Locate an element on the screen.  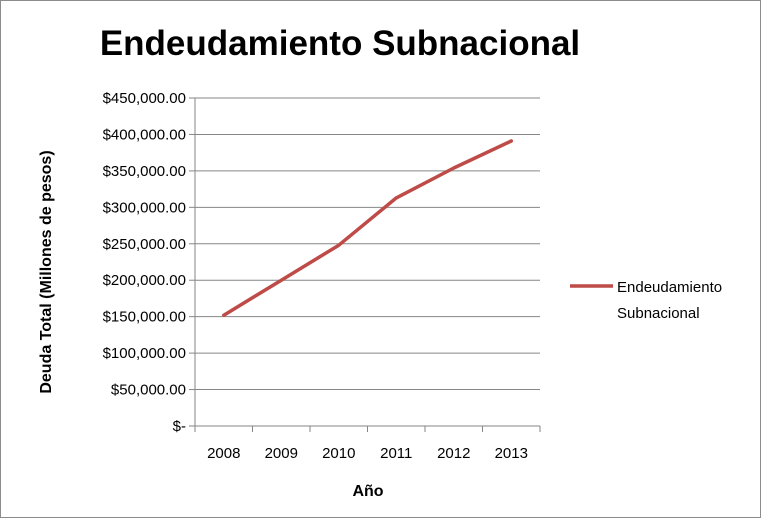
y-tick-label: $300,000.00 is located at coordinates (144, 207).